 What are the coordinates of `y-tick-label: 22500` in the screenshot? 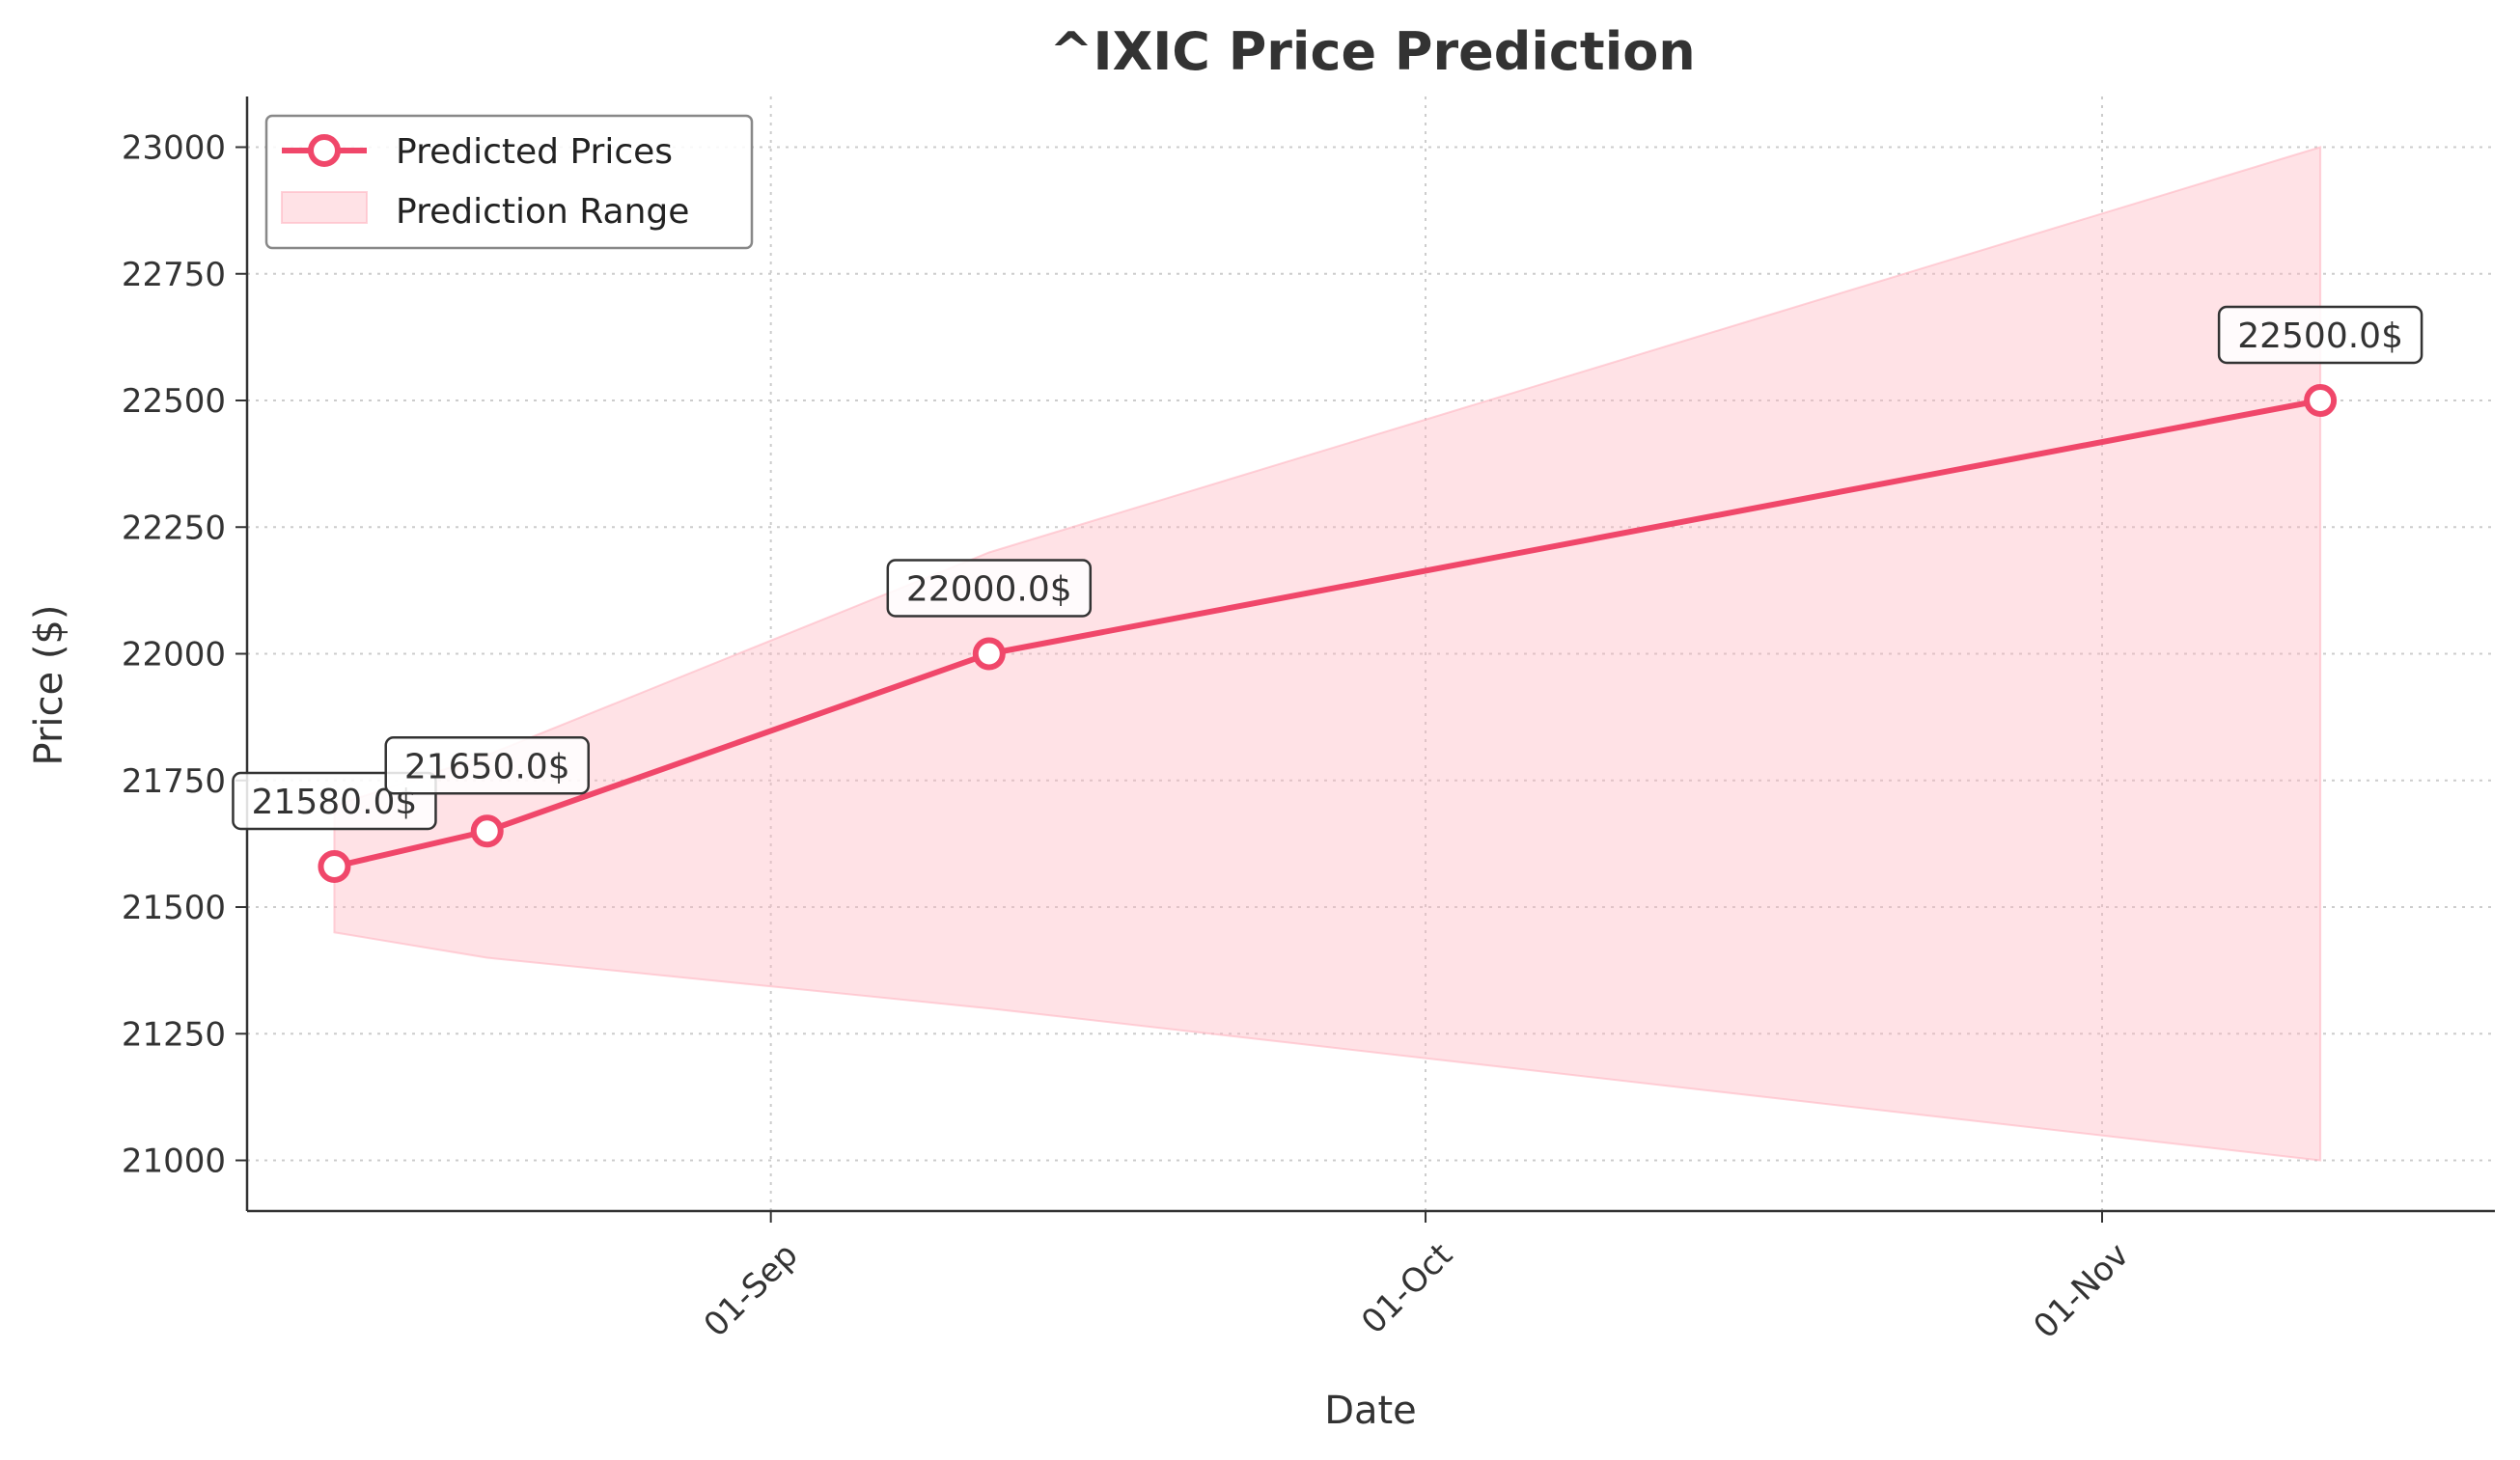 It's located at (174, 401).